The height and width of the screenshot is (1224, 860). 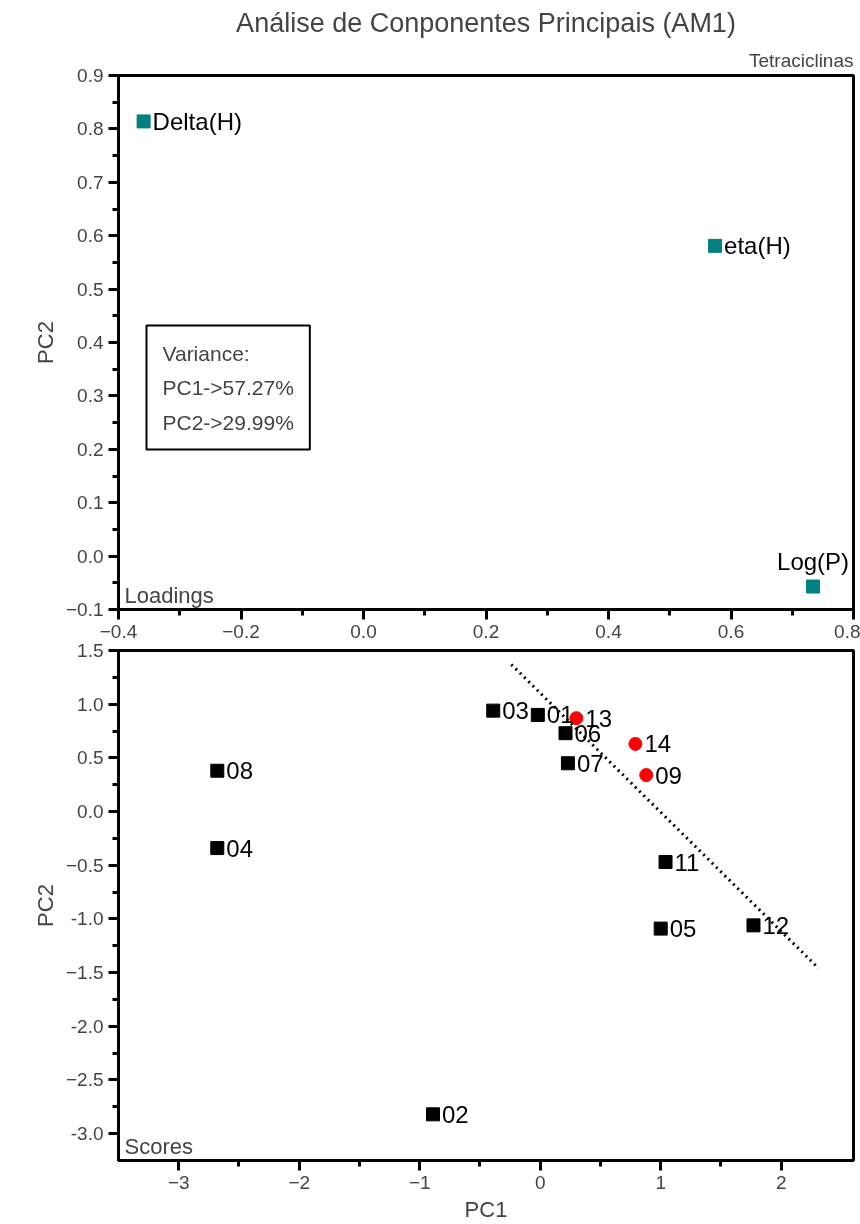 I want to click on chart-title: Análise de Conponentes Principais (AM1), so click(x=486, y=22).